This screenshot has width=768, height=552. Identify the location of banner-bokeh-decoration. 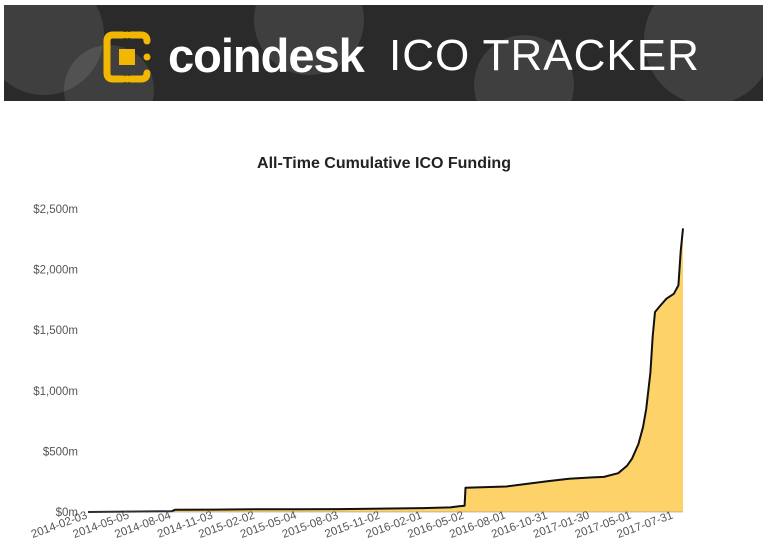
(703, 53).